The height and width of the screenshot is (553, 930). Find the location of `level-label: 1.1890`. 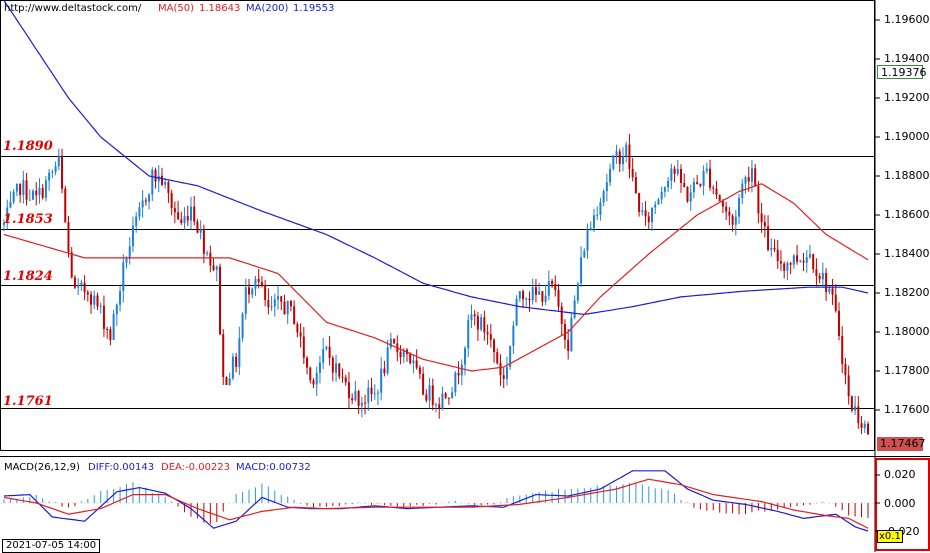

level-label: 1.1890 is located at coordinates (28, 146).